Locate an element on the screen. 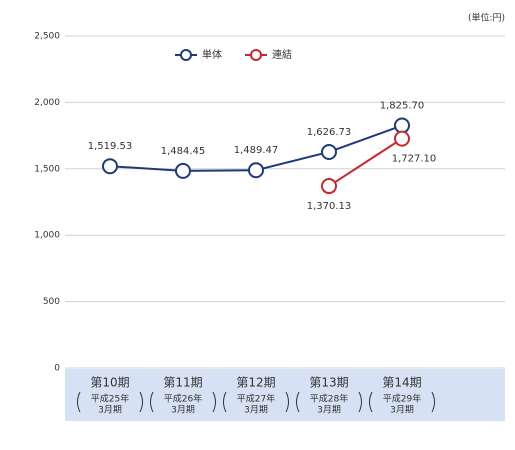 Image resolution: width=515 pixels, height=450 pixels. legend-label: 連結 is located at coordinates (282, 54).